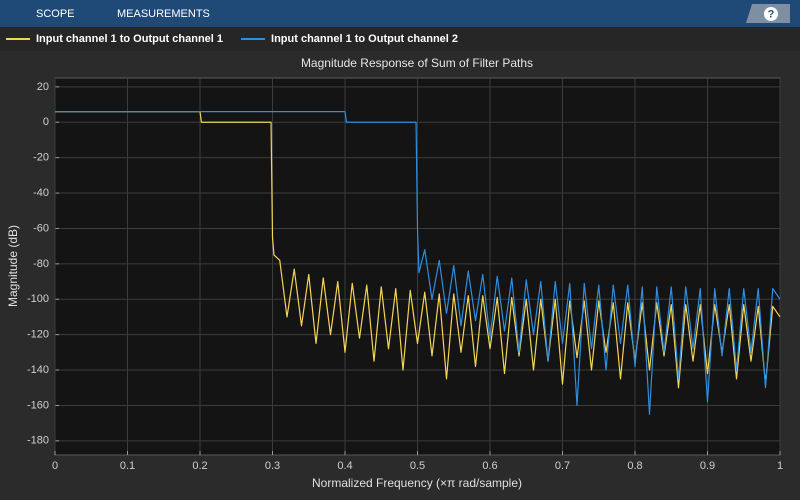  Describe the element at coordinates (400, 13) in the screenshot. I see `toolbar` at that location.